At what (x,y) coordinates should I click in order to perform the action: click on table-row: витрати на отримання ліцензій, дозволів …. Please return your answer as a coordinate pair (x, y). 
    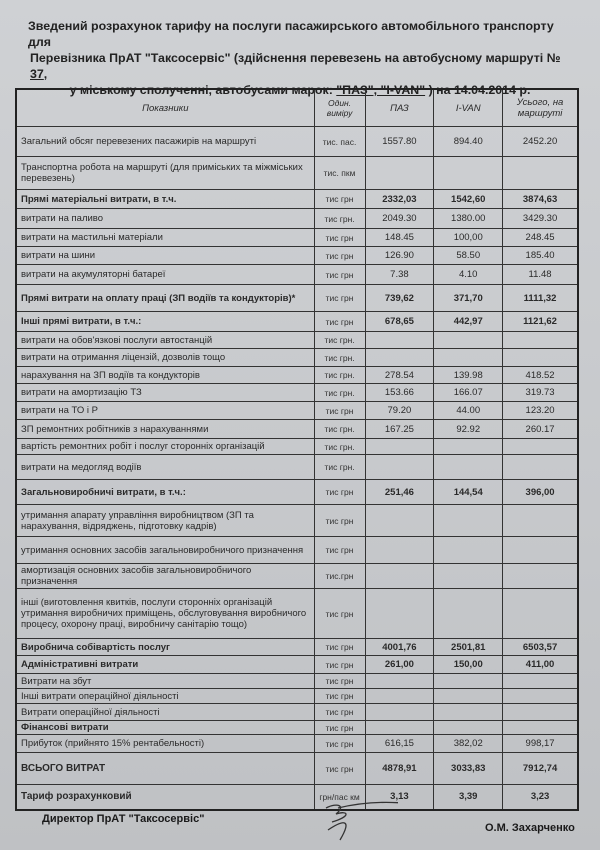
    Looking at the image, I should click on (297, 357).